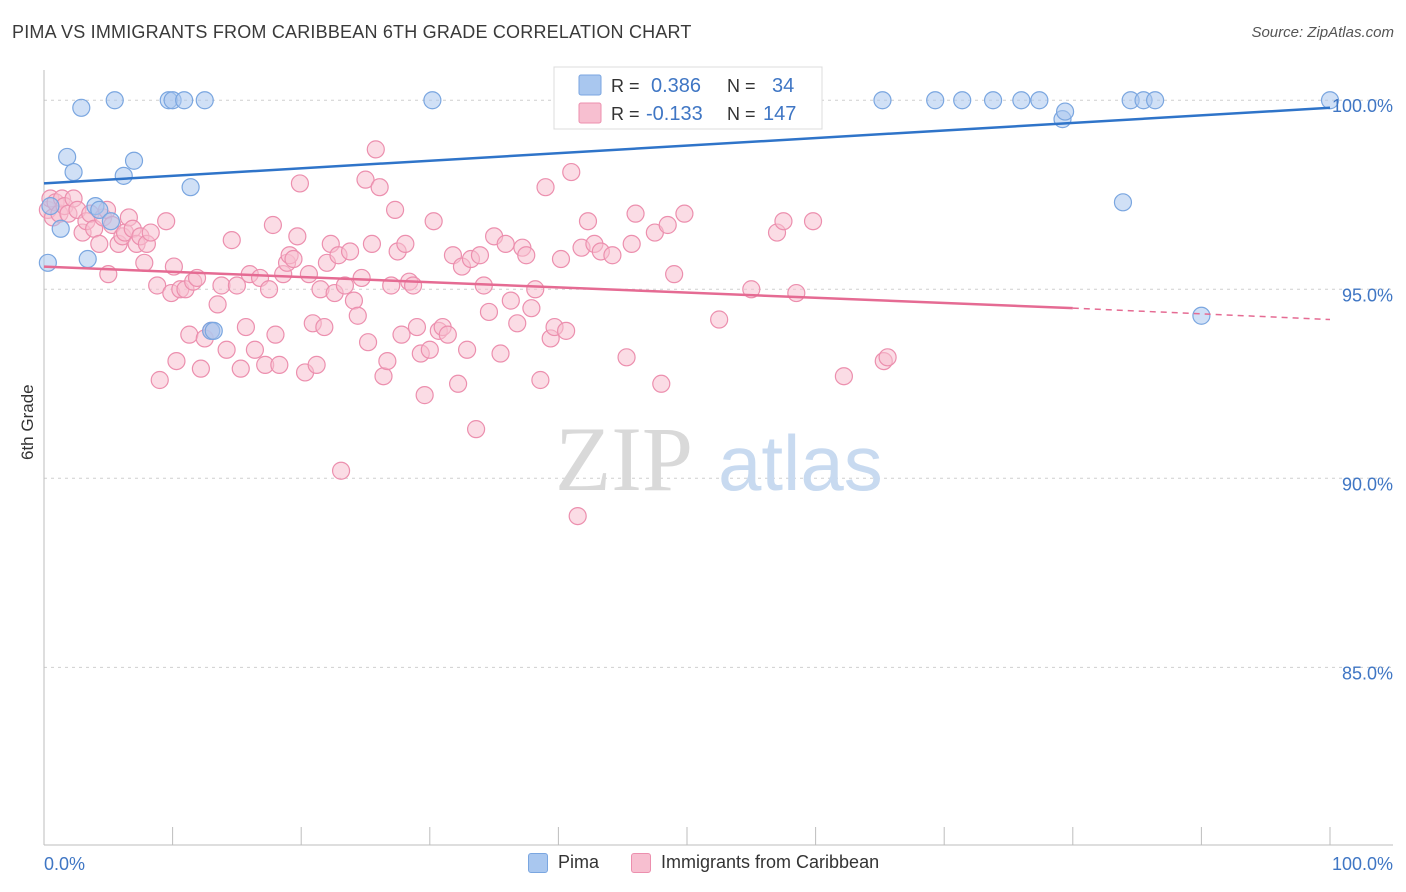 Image resolution: width=1406 pixels, height=892 pixels. I want to click on watermark-zip: ZIP, so click(624, 459).